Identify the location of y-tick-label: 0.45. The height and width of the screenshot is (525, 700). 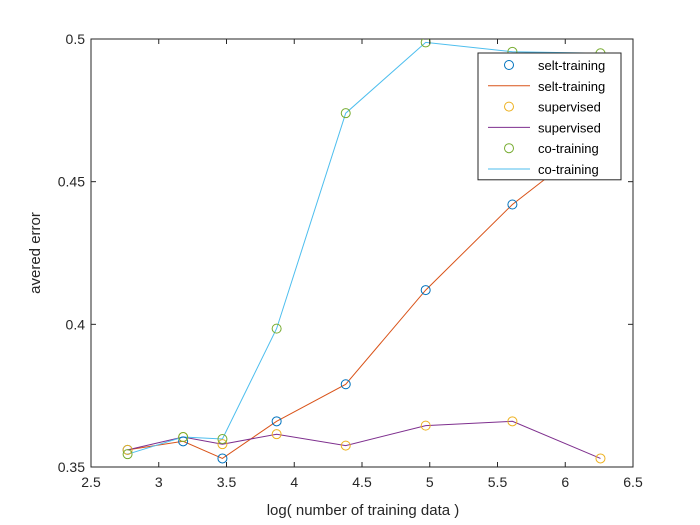
(71, 182).